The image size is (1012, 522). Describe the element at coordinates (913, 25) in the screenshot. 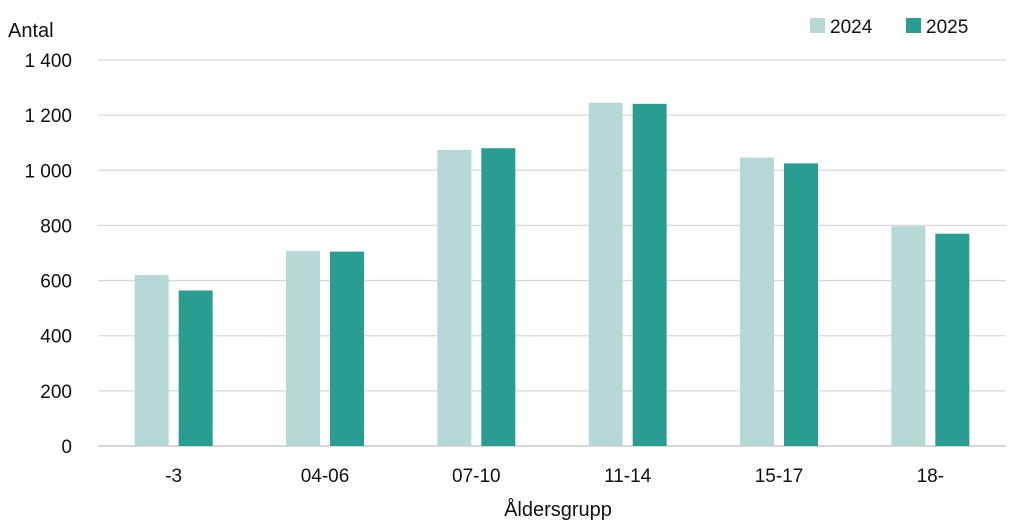

I see `legend-swatch-2025` at that location.